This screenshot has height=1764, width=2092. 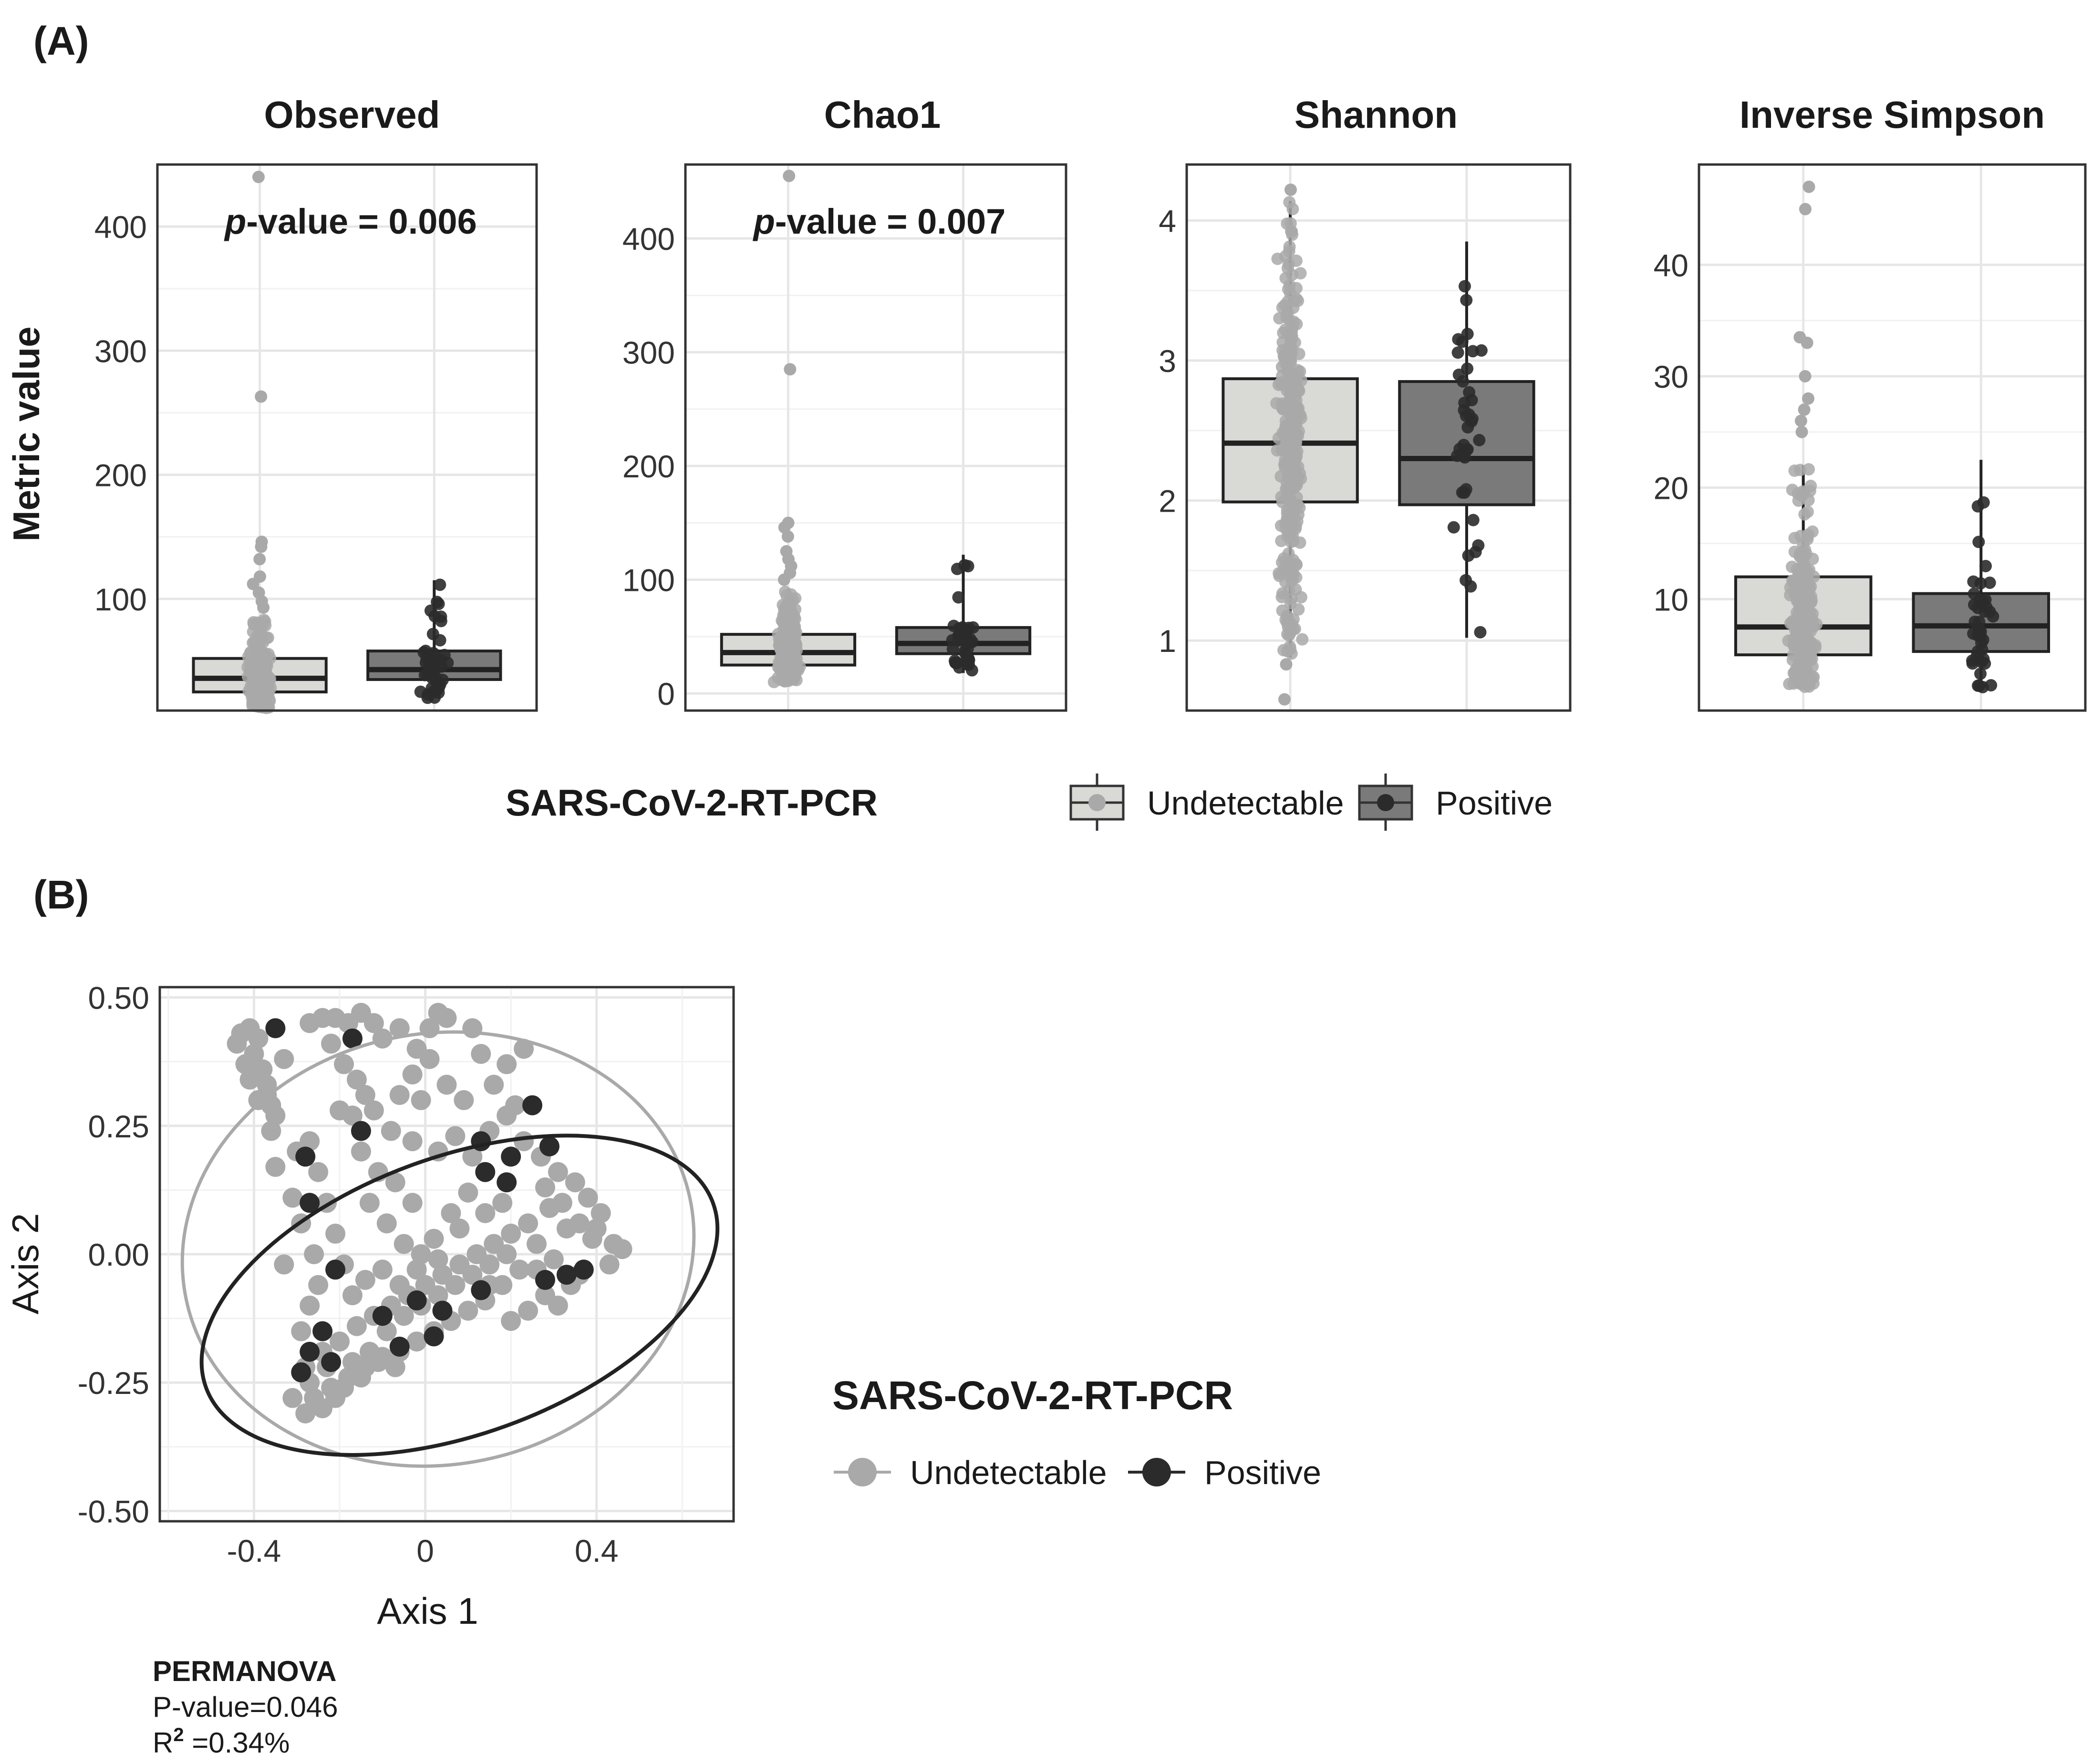 I want to click on panel-title: Chao1, so click(x=882, y=114).